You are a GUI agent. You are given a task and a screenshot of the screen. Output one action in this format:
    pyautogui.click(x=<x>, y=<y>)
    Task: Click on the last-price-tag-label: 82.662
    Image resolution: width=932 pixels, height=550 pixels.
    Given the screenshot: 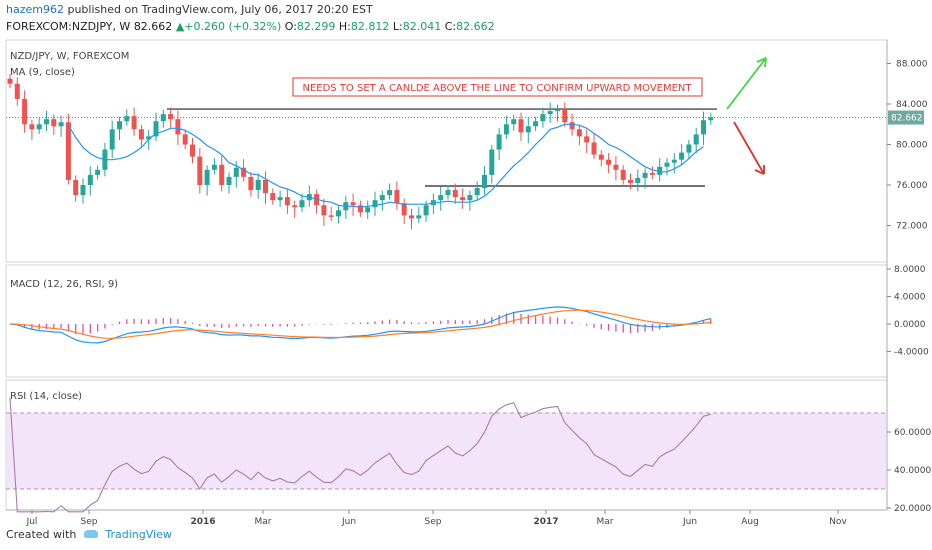 What is the action you would take?
    pyautogui.click(x=907, y=119)
    